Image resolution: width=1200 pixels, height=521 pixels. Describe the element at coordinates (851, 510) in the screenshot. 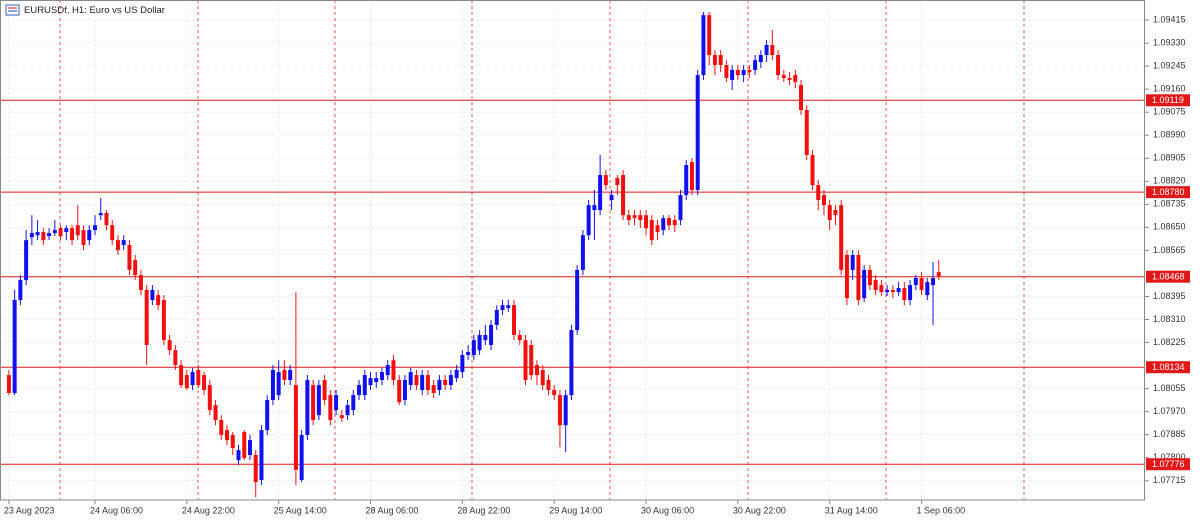

I see `x-tick-label: 31 Aug 14:00` at that location.